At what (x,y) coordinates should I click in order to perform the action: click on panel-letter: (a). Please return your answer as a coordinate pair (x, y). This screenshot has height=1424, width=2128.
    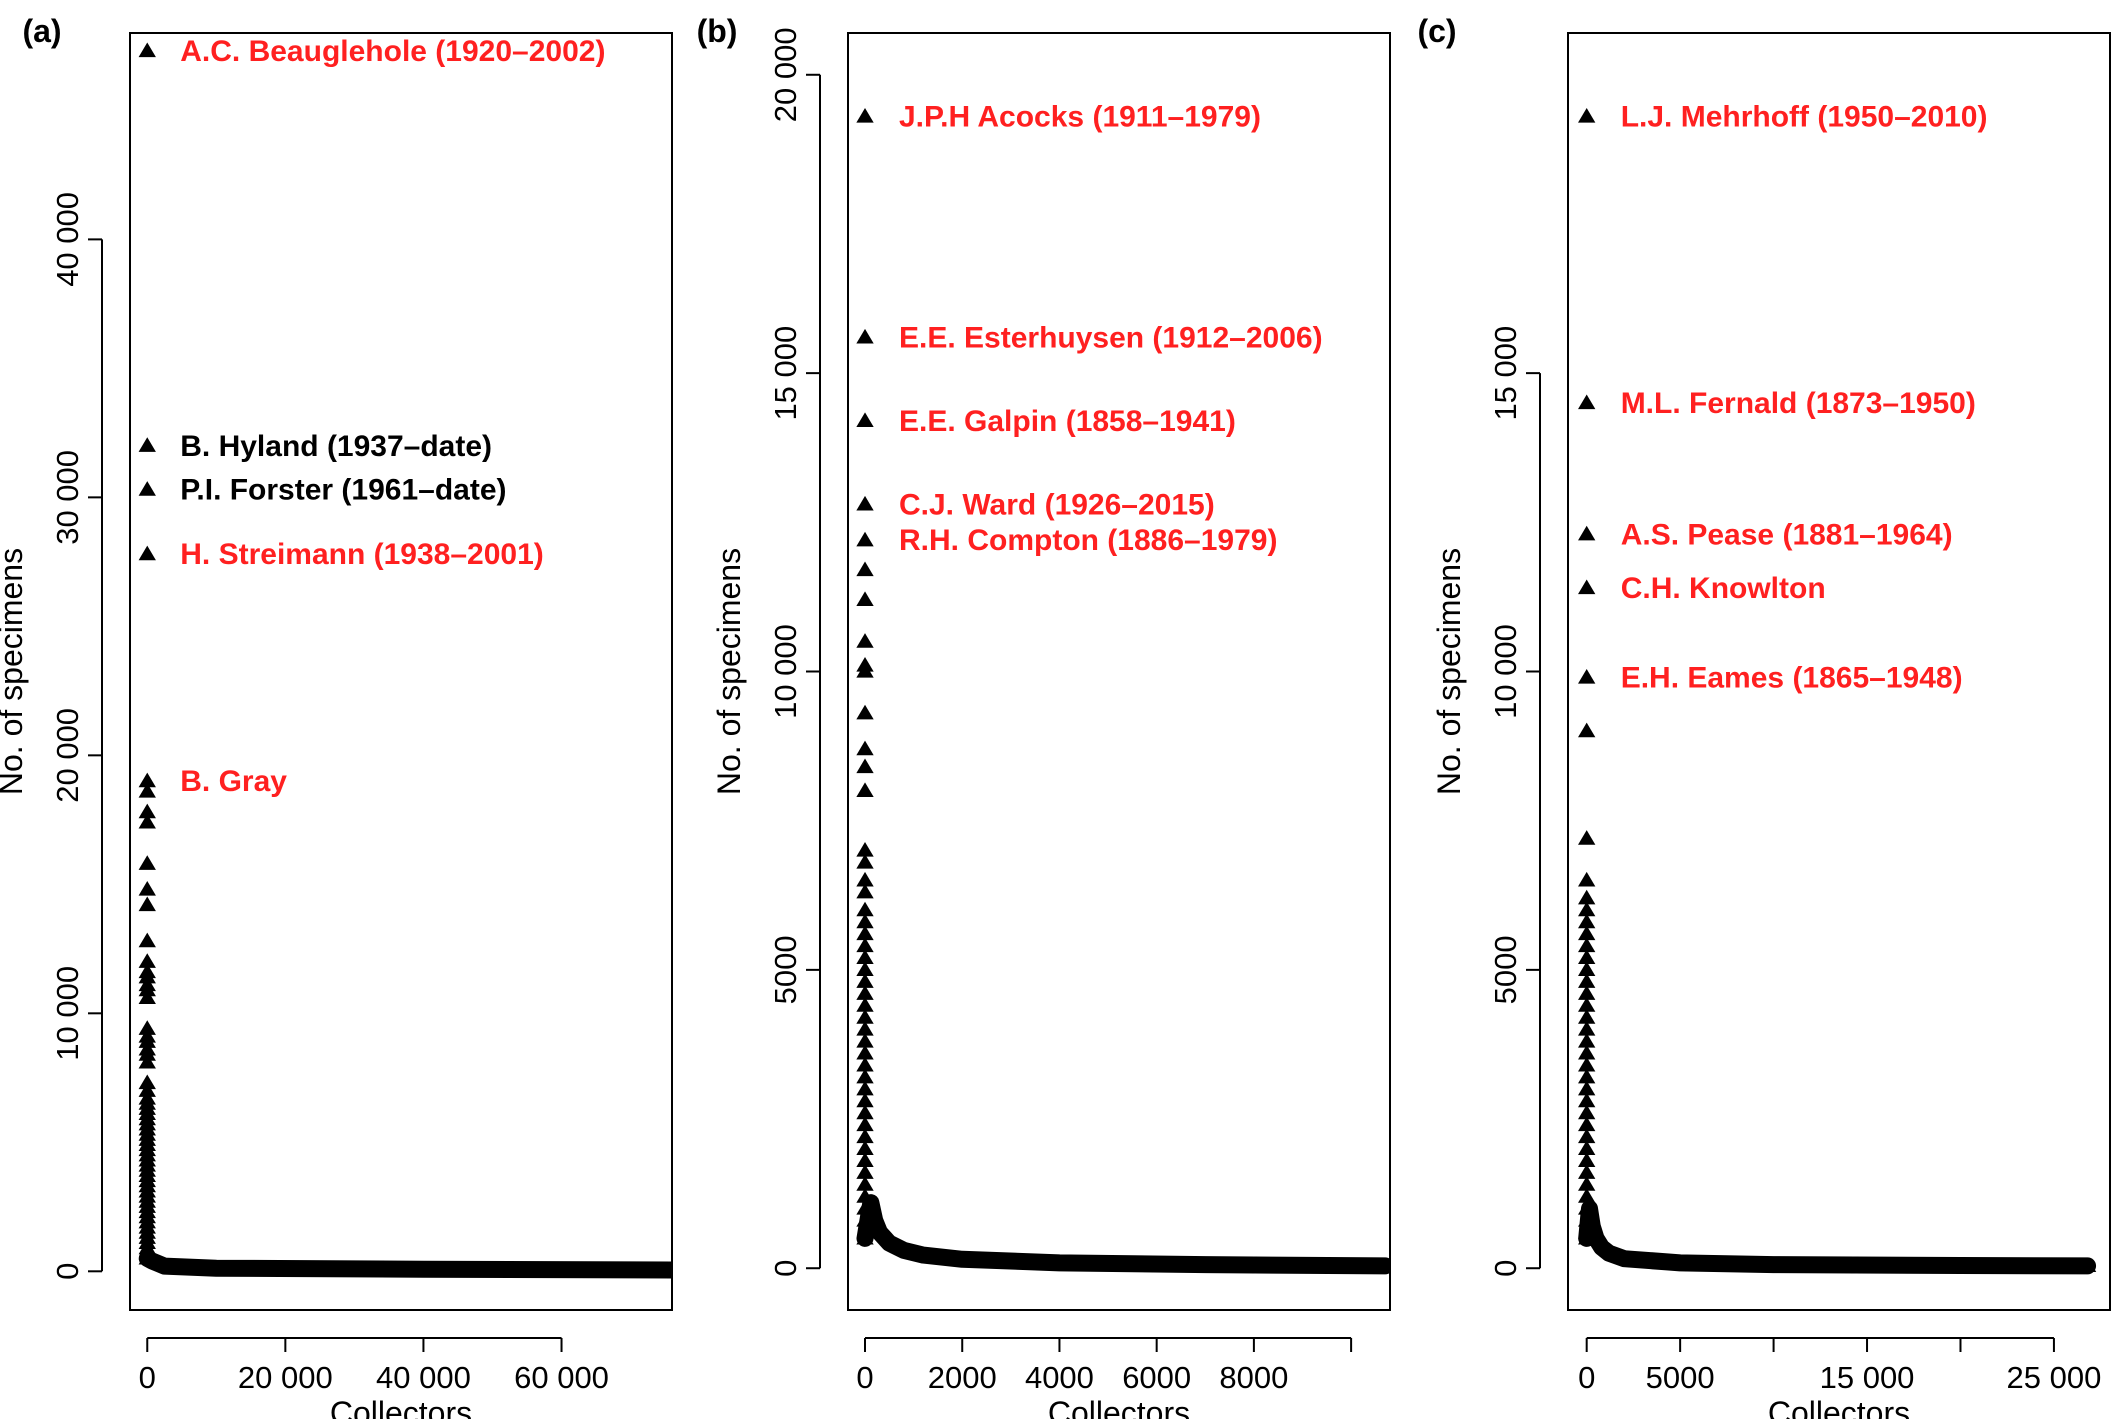
    Looking at the image, I should click on (41, 31).